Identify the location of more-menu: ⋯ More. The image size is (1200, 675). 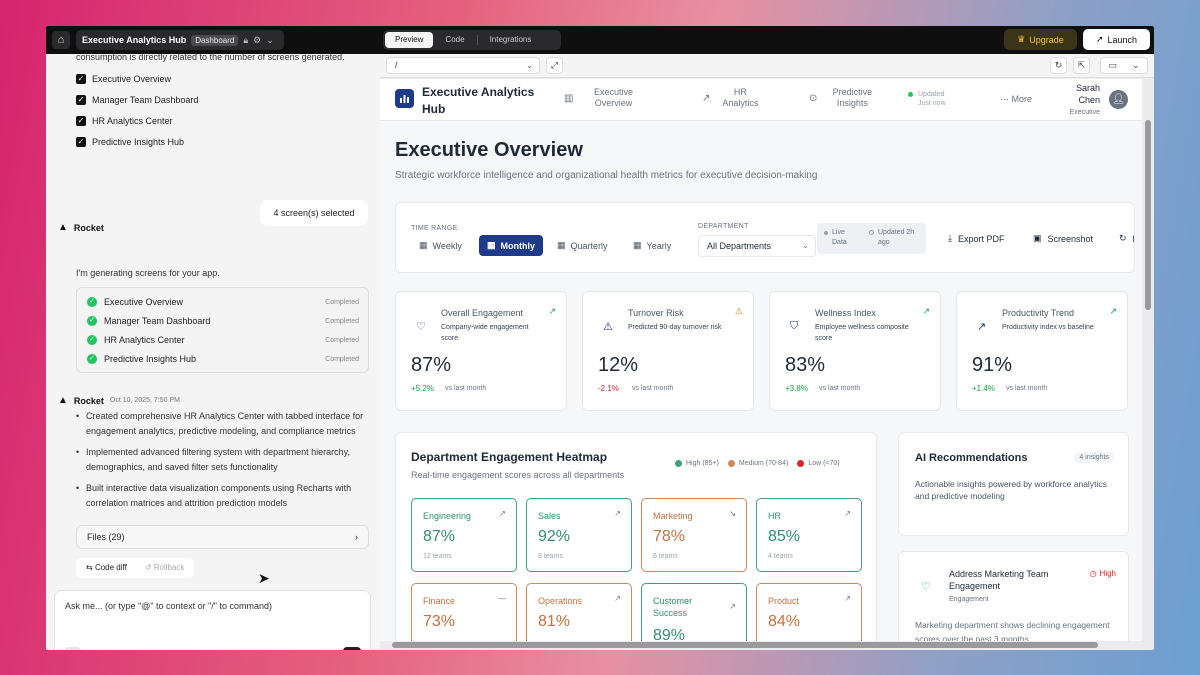
(1016, 99).